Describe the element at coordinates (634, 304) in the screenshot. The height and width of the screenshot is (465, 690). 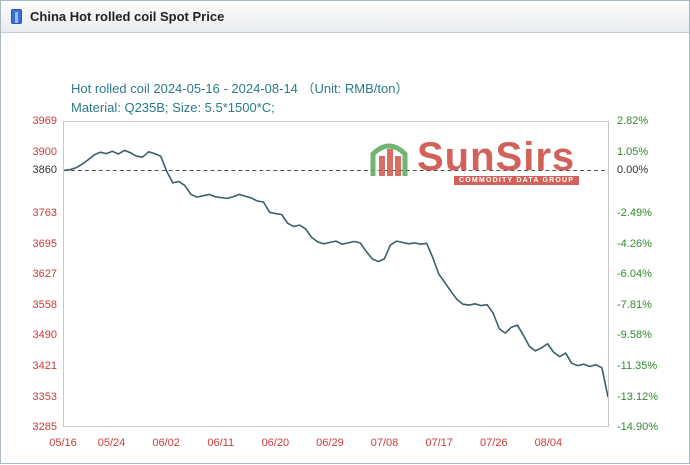
I see `y-axis-right-label: -7.81%` at that location.